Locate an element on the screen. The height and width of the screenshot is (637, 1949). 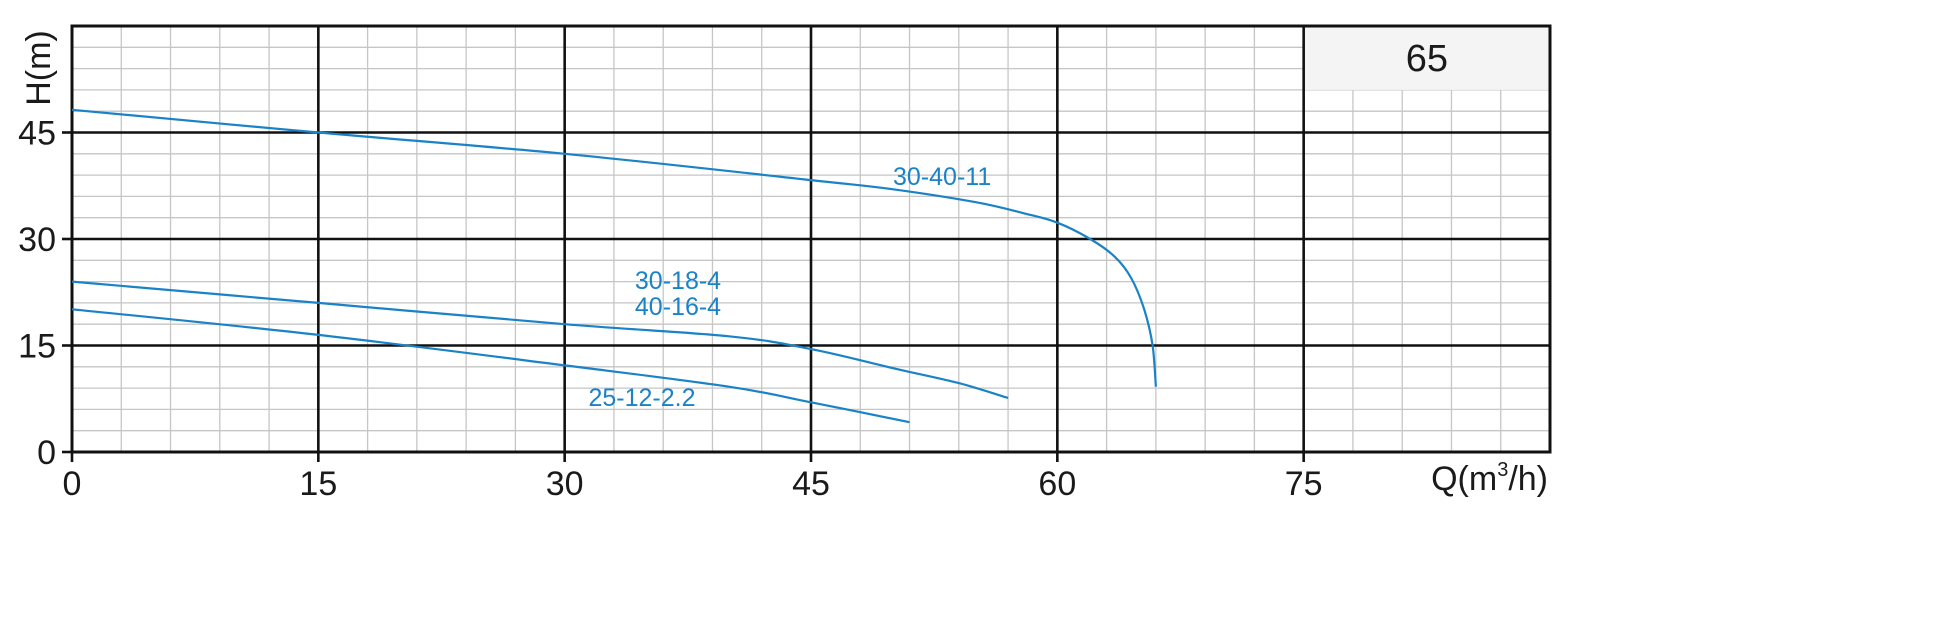
x-axis-title-prefix: Q(m is located at coordinates (1464, 479).